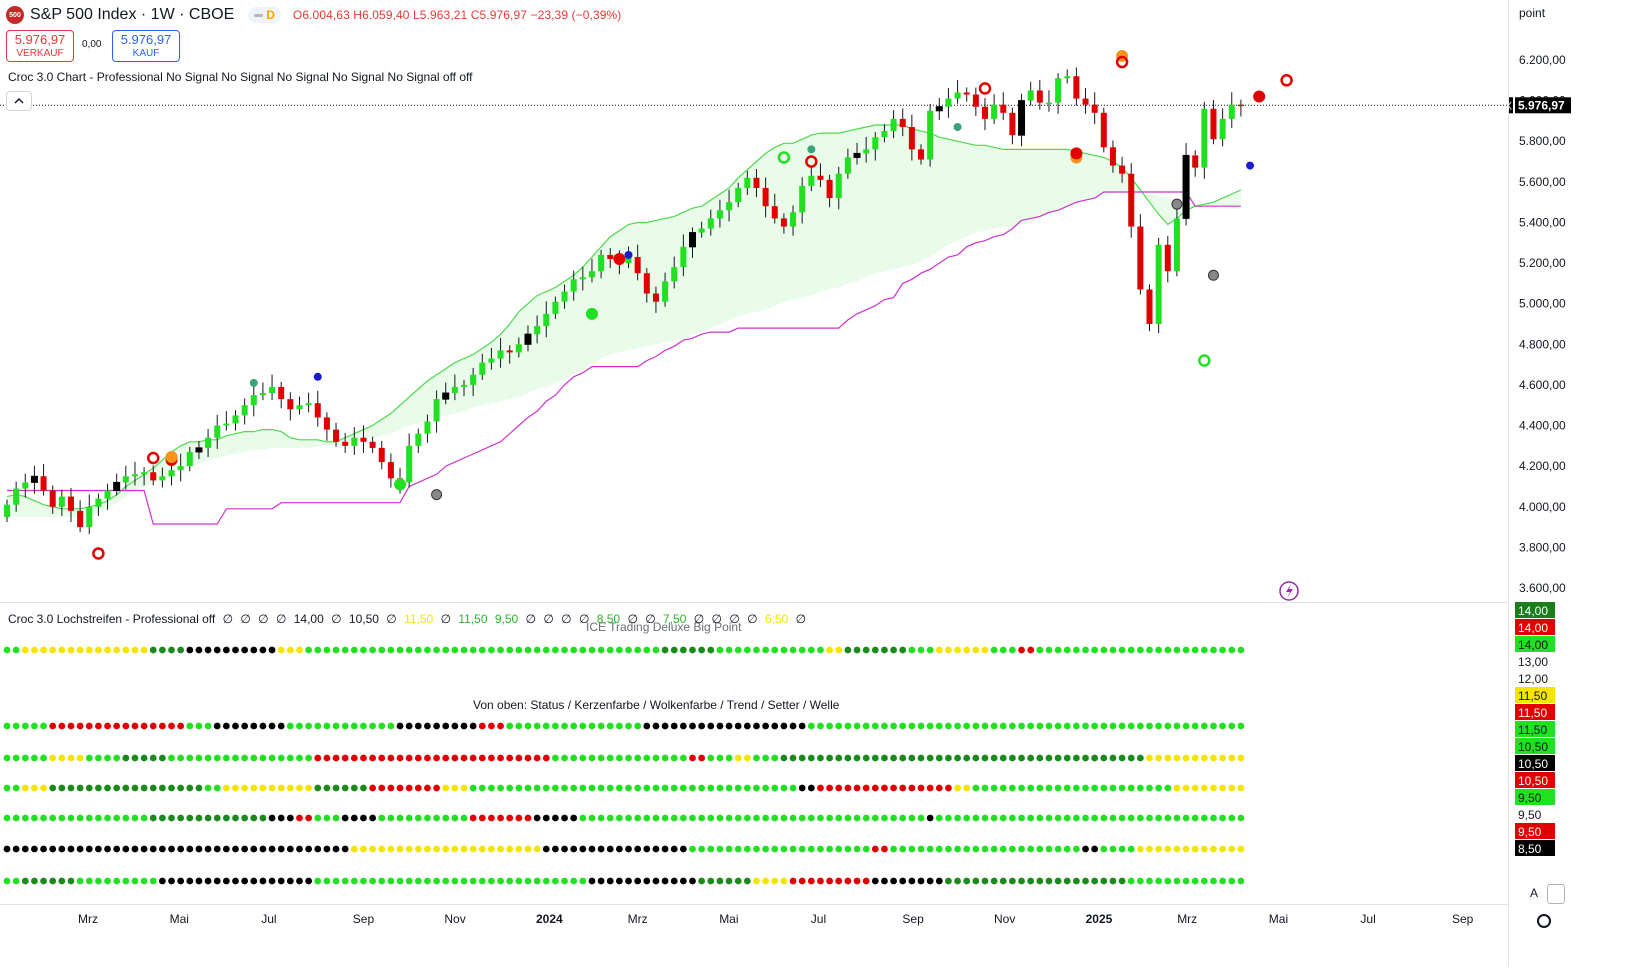 The image size is (1635, 971). What do you see at coordinates (1556, 894) in the screenshot?
I see `log-scale-button` at bounding box center [1556, 894].